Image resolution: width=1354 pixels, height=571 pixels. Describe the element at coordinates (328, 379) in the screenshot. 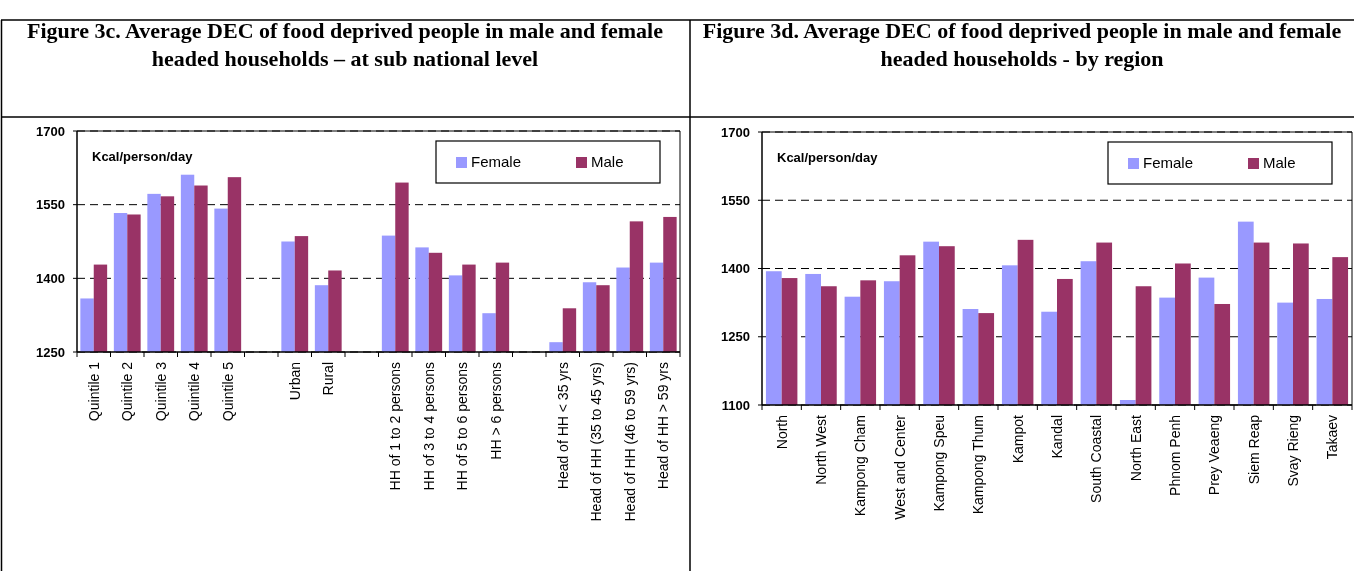

I see `x-tick-label: Rural` at that location.